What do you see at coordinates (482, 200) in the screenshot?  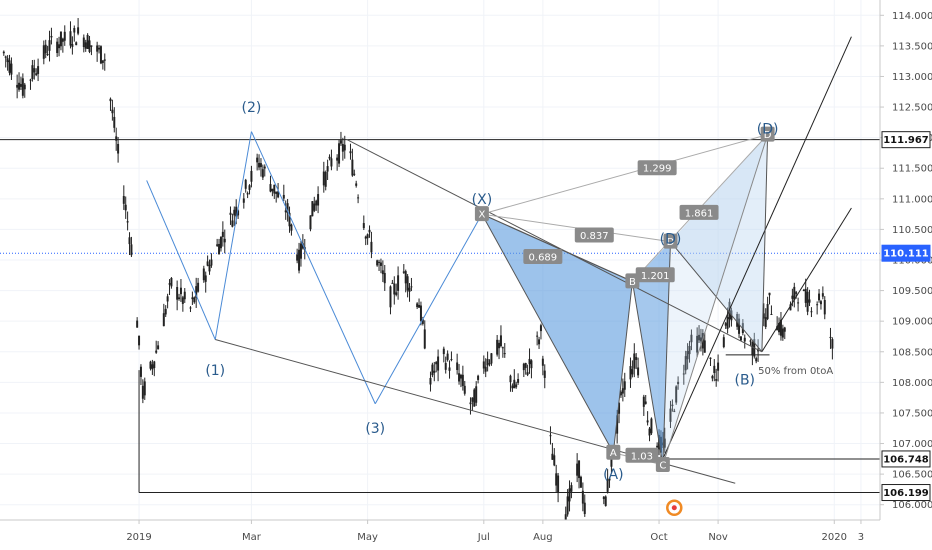 I see `wave-label: (X)` at bounding box center [482, 200].